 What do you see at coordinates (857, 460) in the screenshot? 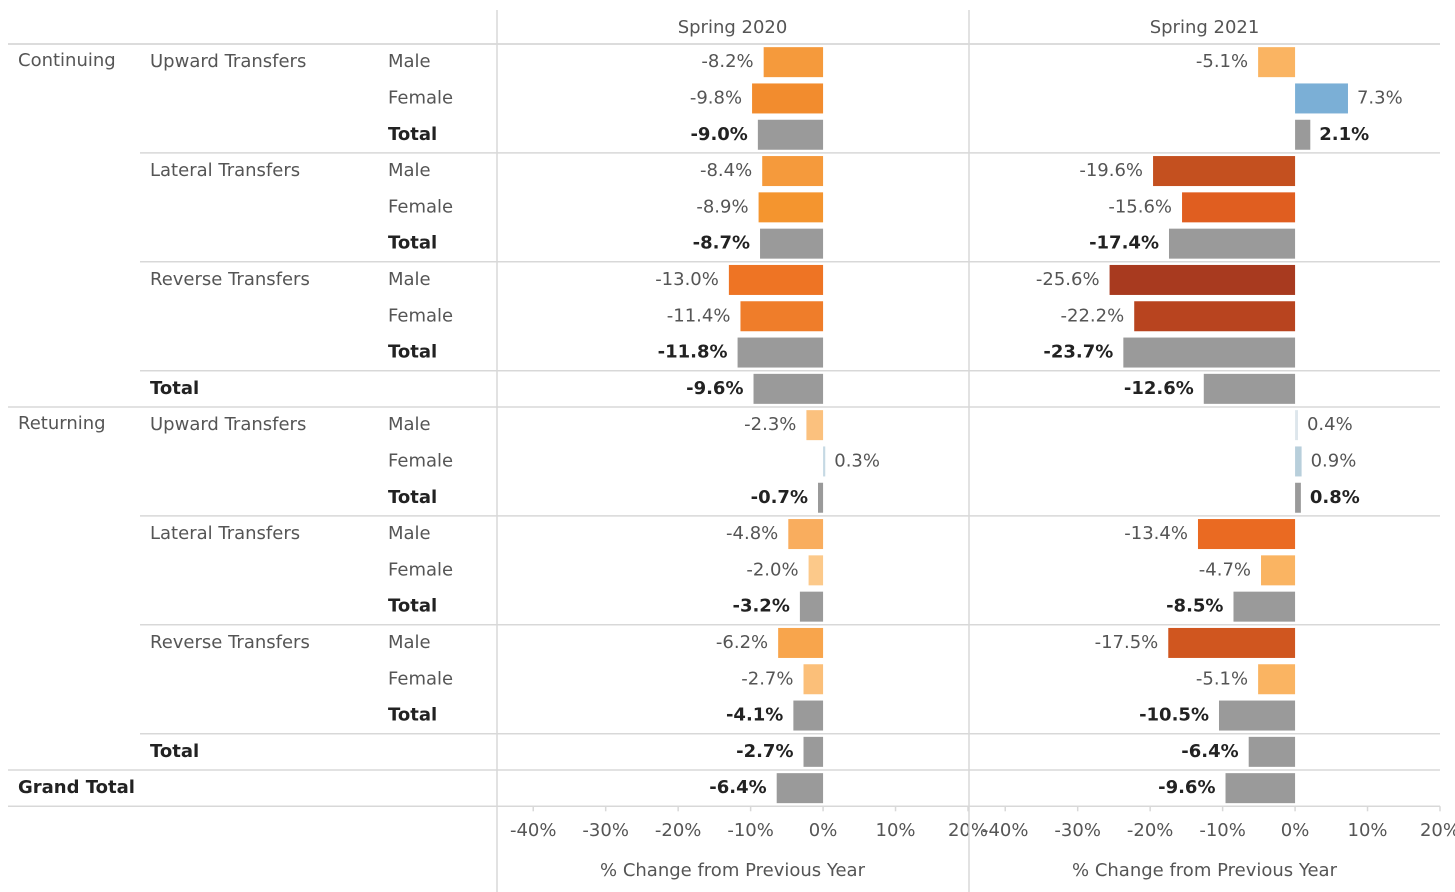
I see `value-label: 0.3%` at bounding box center [857, 460].